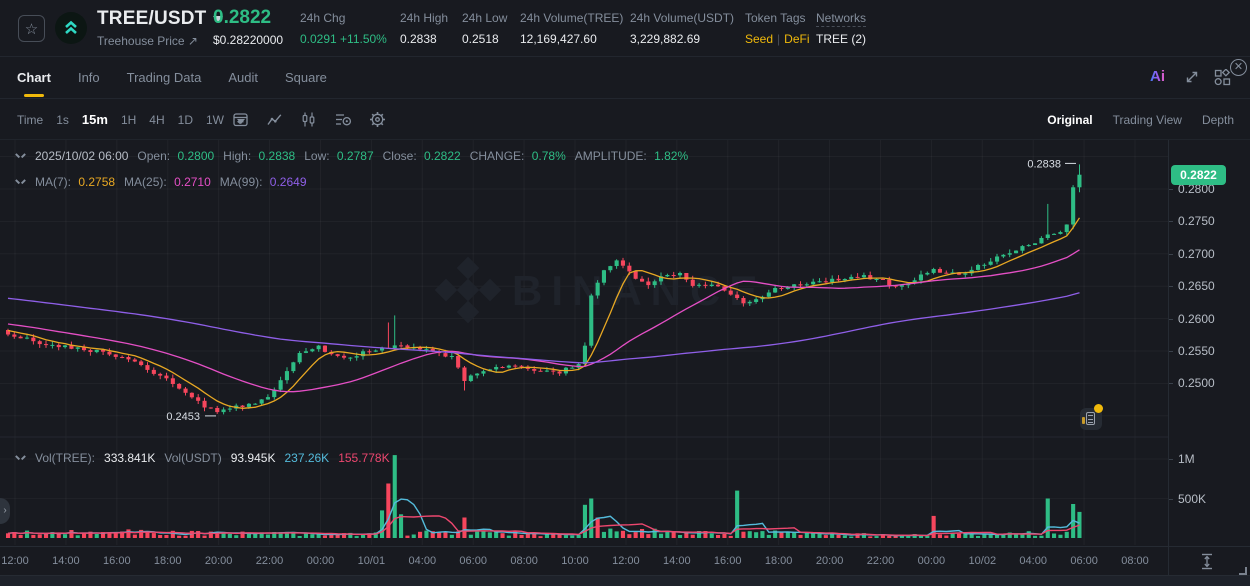  I want to click on stat-24h-low: 24h Low 0.2518, so click(484, 28).